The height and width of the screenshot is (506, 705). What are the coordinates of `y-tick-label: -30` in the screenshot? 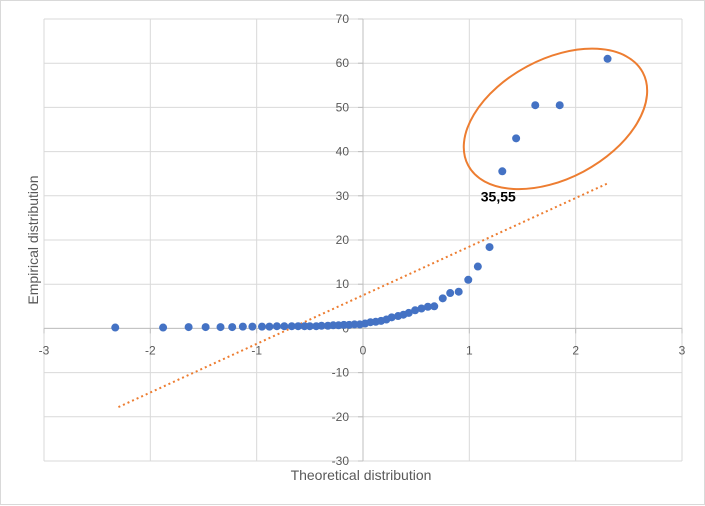 It's located at (341, 461).